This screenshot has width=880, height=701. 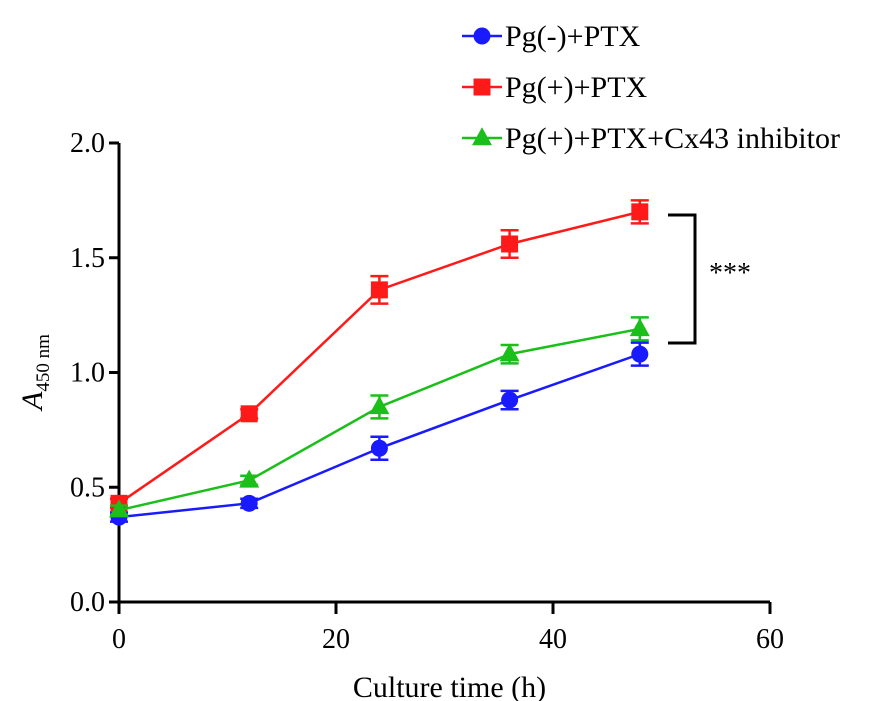 What do you see at coordinates (449, 686) in the screenshot?
I see `x-axis-label: Culture time (h)` at bounding box center [449, 686].